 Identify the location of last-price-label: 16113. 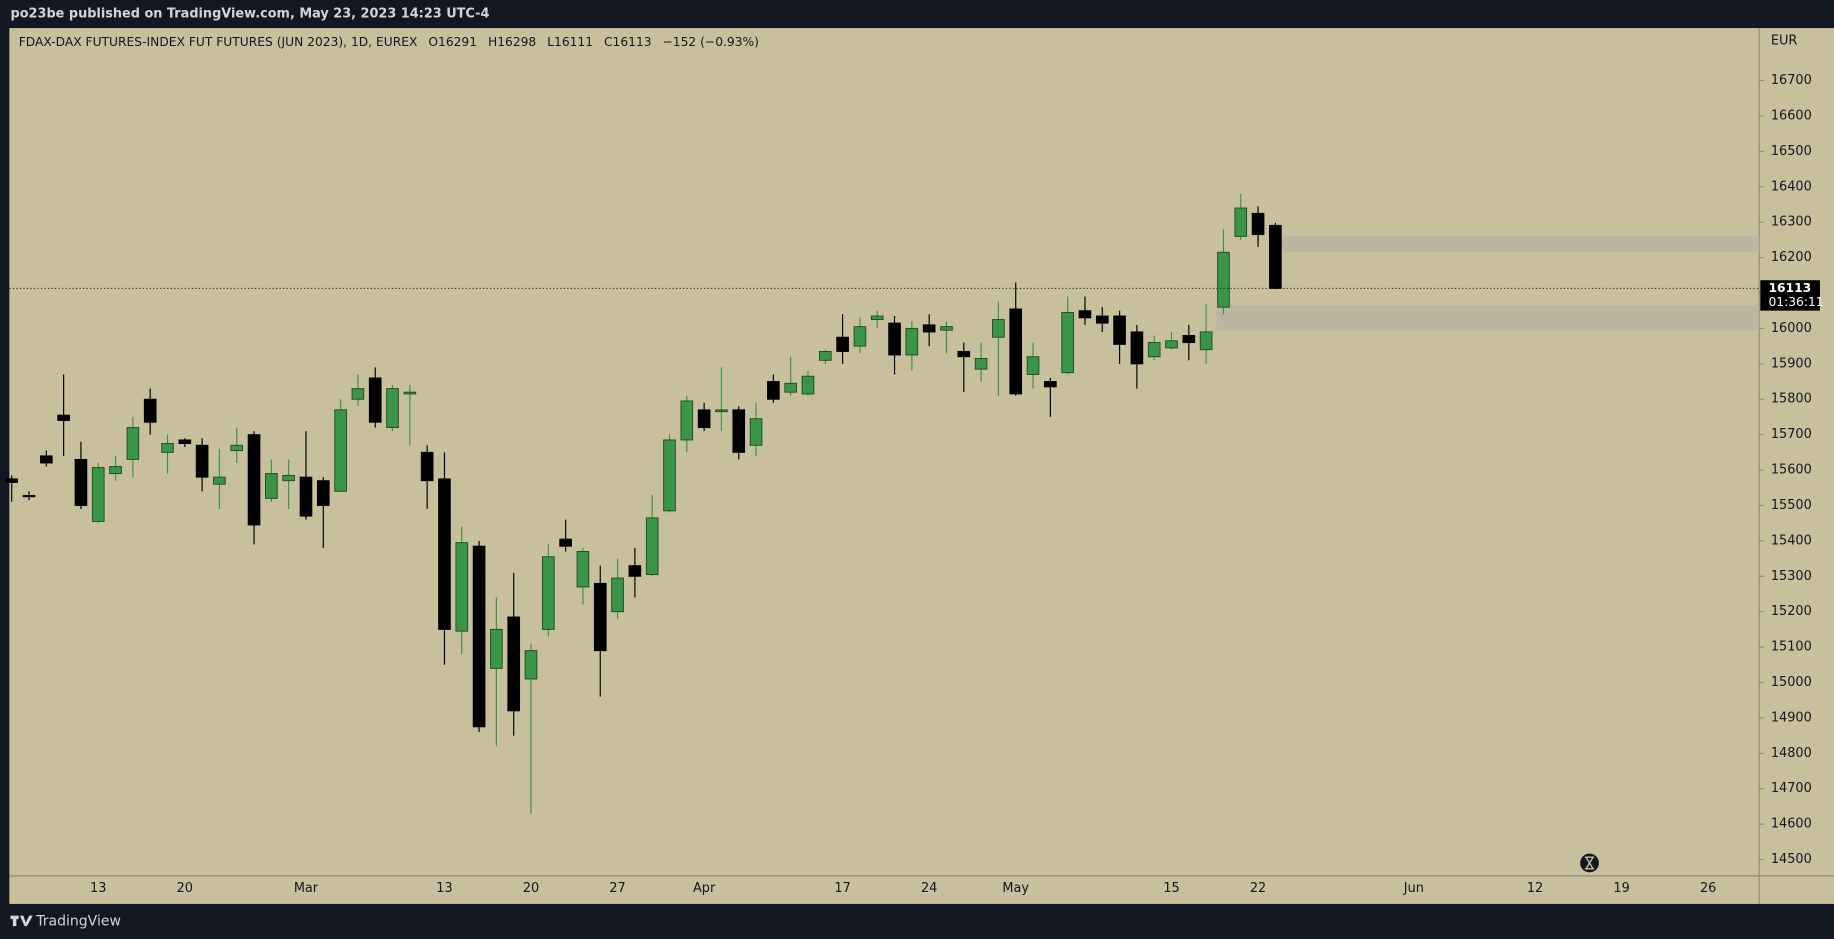
(1790, 288).